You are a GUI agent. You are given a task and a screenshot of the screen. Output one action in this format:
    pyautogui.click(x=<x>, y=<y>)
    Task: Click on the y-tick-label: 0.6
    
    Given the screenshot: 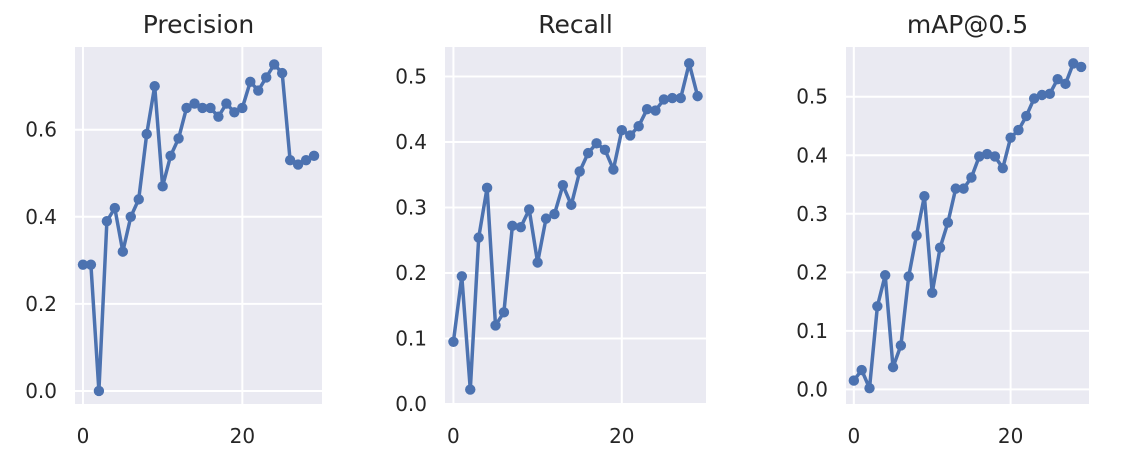 What is the action you would take?
    pyautogui.click(x=41, y=130)
    